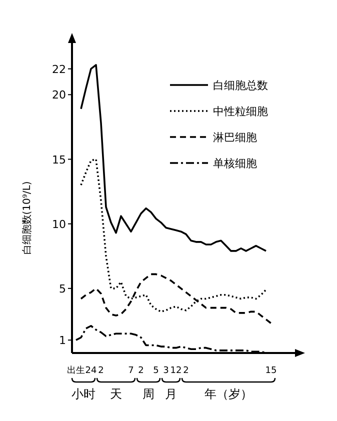 The height and width of the screenshot is (421, 337). What do you see at coordinates (235, 137) in the screenshot?
I see `legend-label: 淋巴细胞` at bounding box center [235, 137].